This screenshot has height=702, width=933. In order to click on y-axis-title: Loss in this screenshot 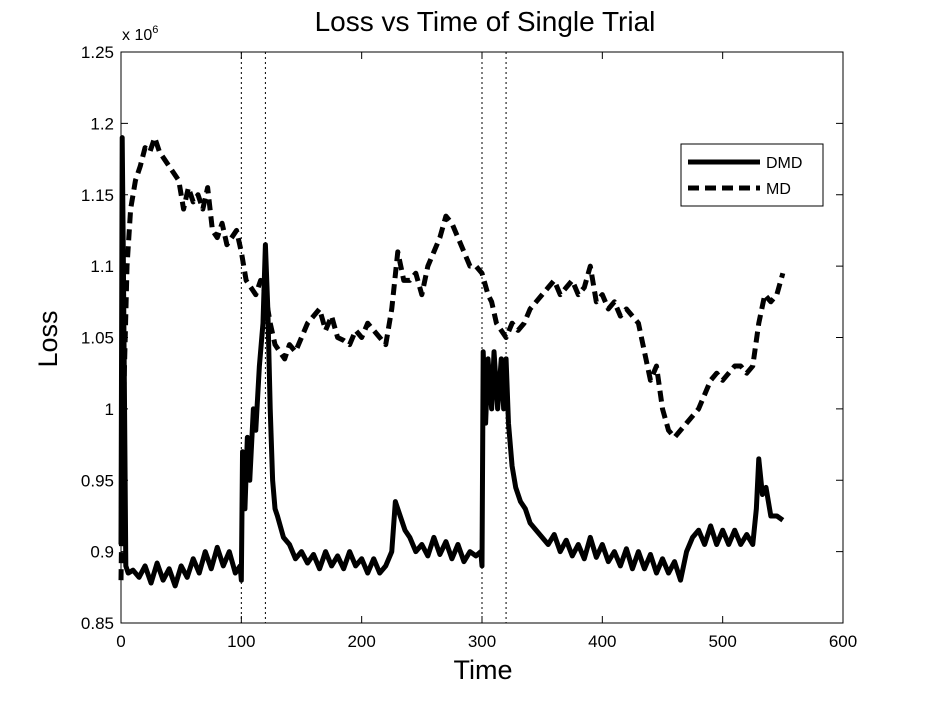, I will do `click(48, 338)`.